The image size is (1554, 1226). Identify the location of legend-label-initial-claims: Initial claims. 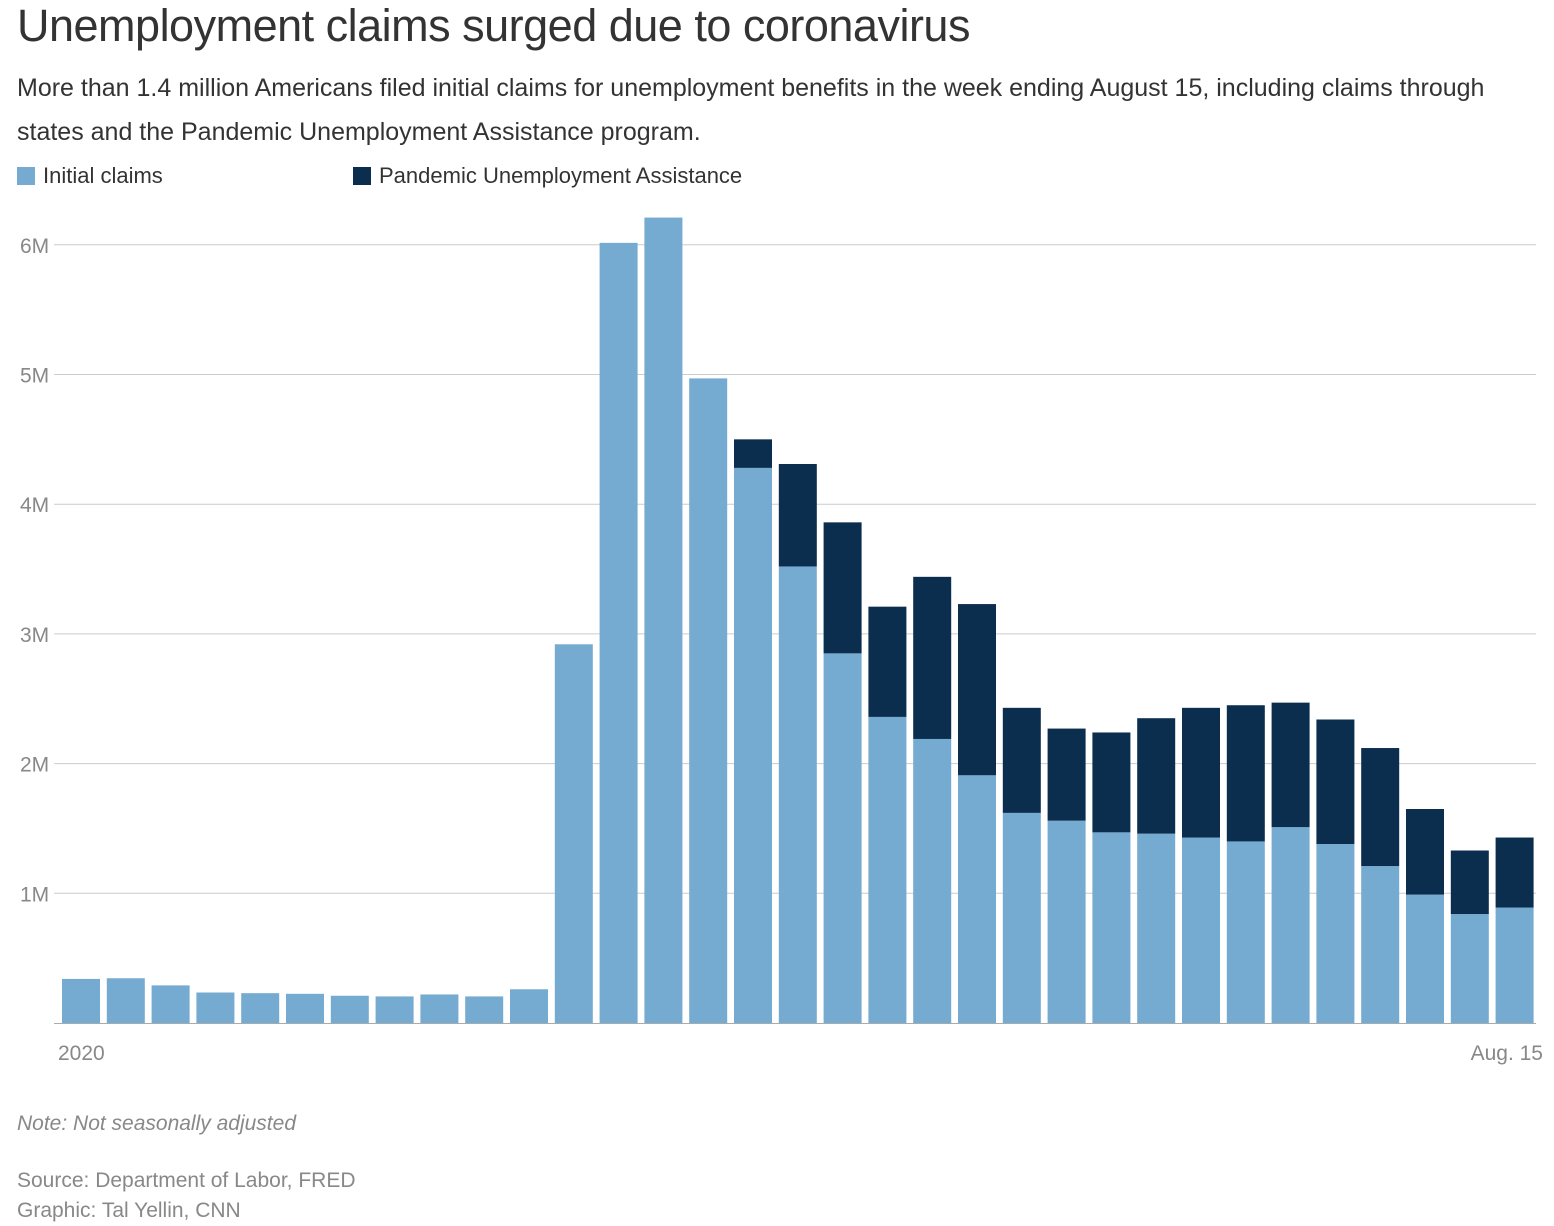
(103, 175).